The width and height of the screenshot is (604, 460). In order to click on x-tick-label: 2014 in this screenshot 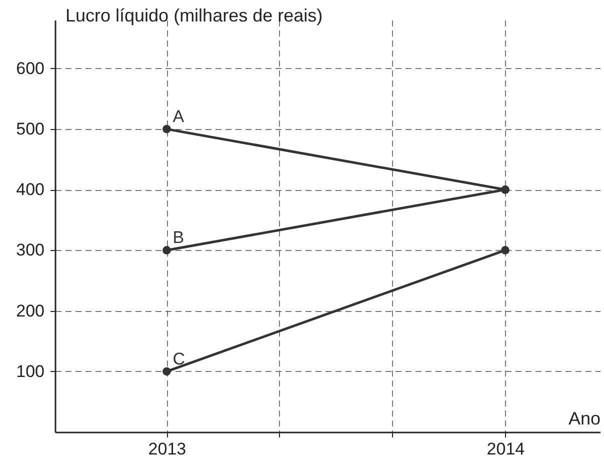, I will do `click(505, 449)`.